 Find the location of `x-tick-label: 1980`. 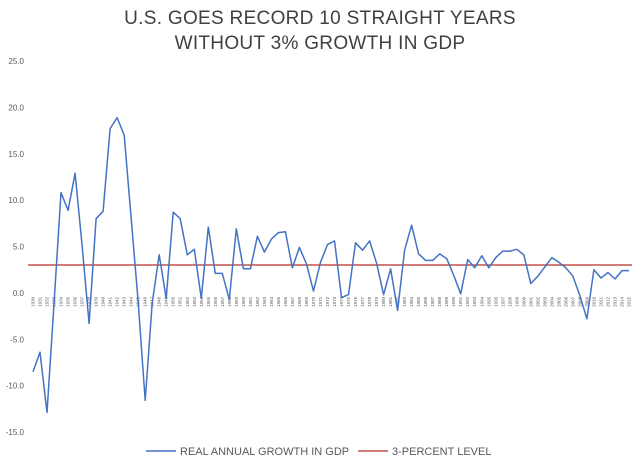

x-tick-label: 1980 is located at coordinates (383, 301).